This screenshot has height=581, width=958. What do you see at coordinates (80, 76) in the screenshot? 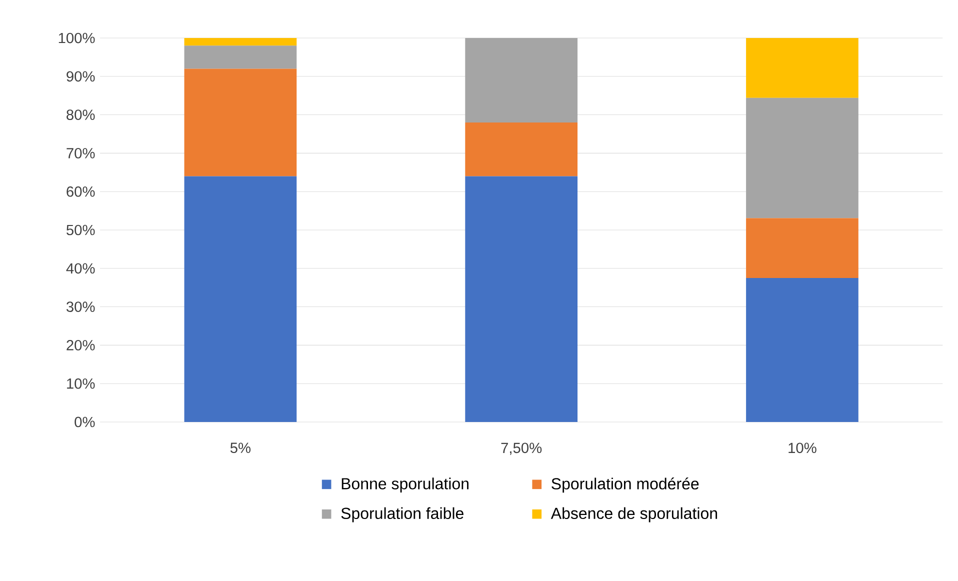
I see `y-tick-label: 90%` at bounding box center [80, 76].